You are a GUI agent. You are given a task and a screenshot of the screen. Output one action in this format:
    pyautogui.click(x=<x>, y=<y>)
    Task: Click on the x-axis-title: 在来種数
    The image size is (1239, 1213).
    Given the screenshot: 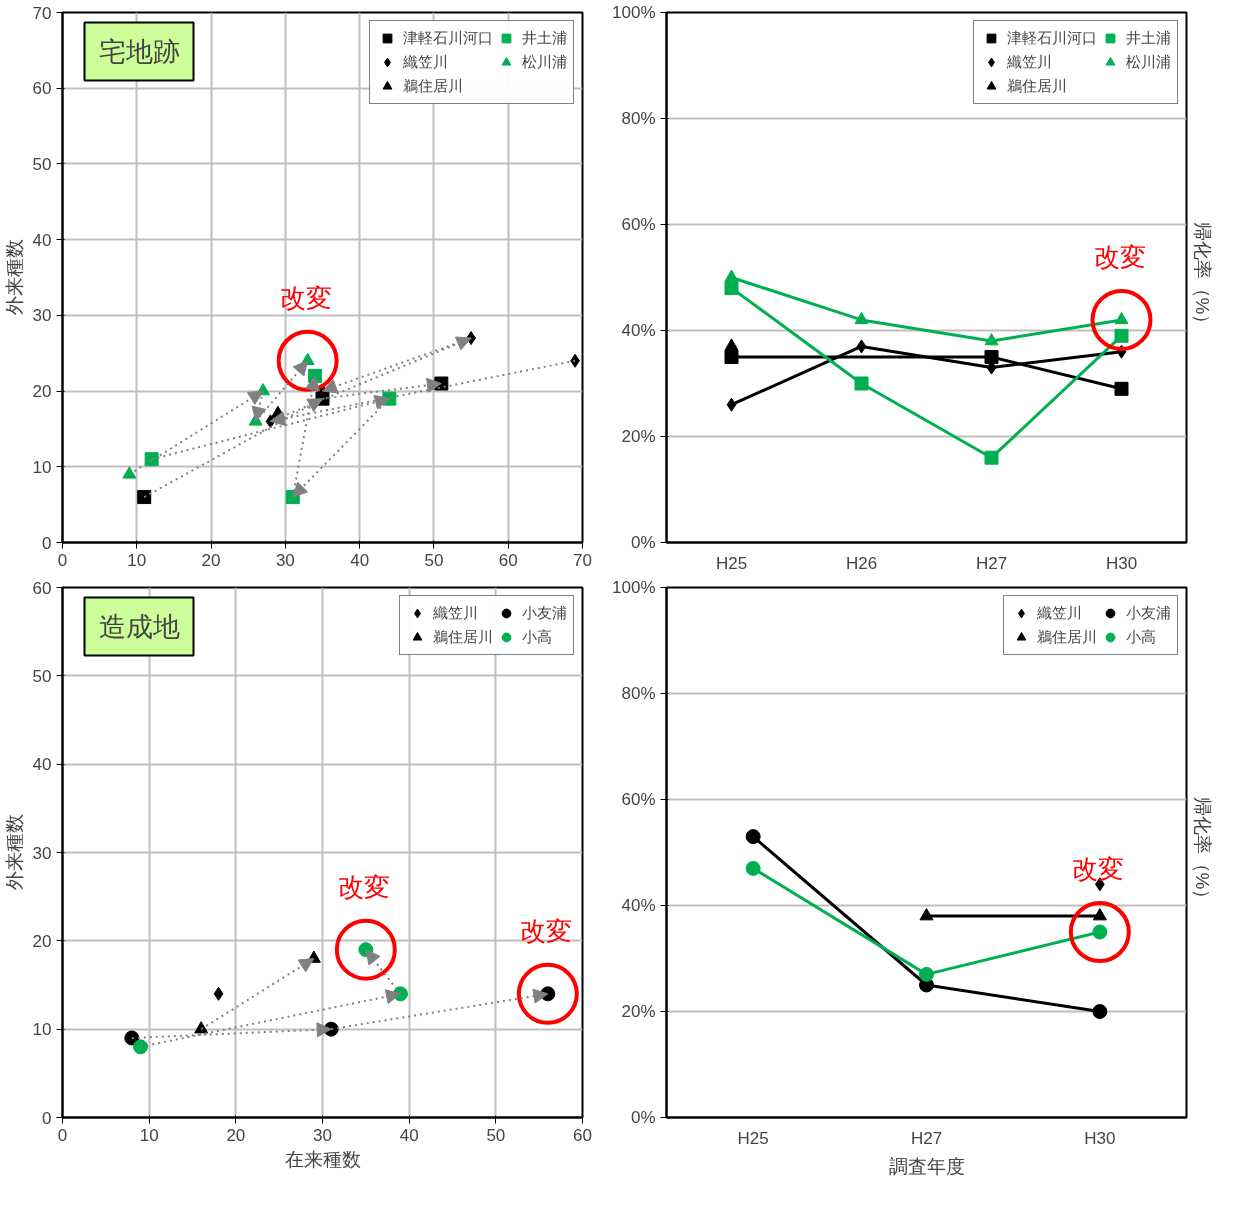 What is the action you would take?
    pyautogui.click(x=322, y=1159)
    